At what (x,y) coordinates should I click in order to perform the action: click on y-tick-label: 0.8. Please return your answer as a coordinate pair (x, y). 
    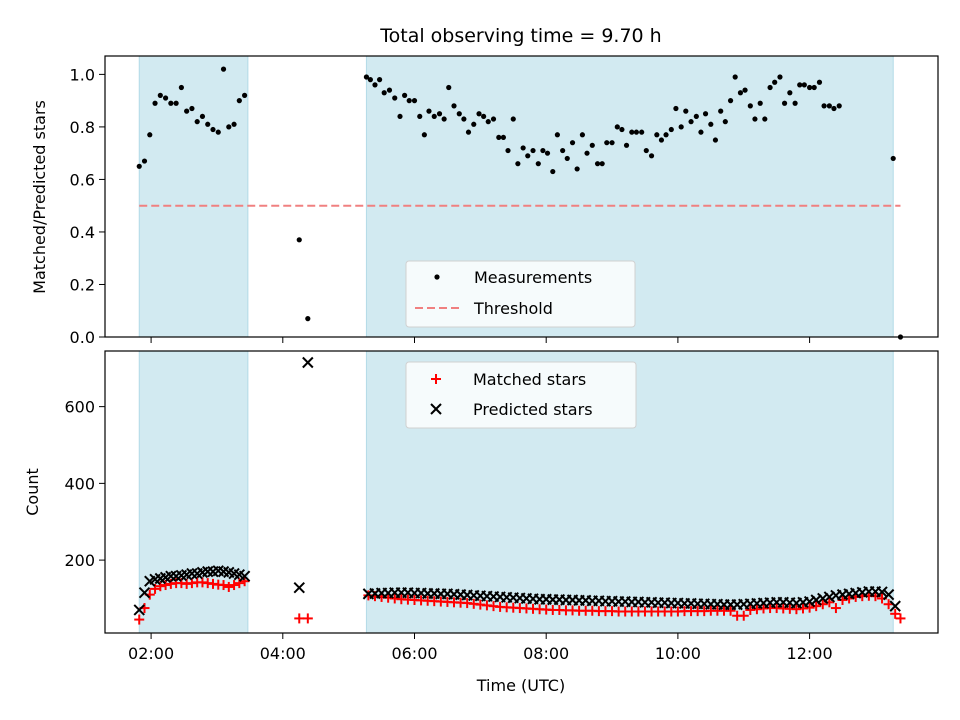
    Looking at the image, I should click on (82, 127).